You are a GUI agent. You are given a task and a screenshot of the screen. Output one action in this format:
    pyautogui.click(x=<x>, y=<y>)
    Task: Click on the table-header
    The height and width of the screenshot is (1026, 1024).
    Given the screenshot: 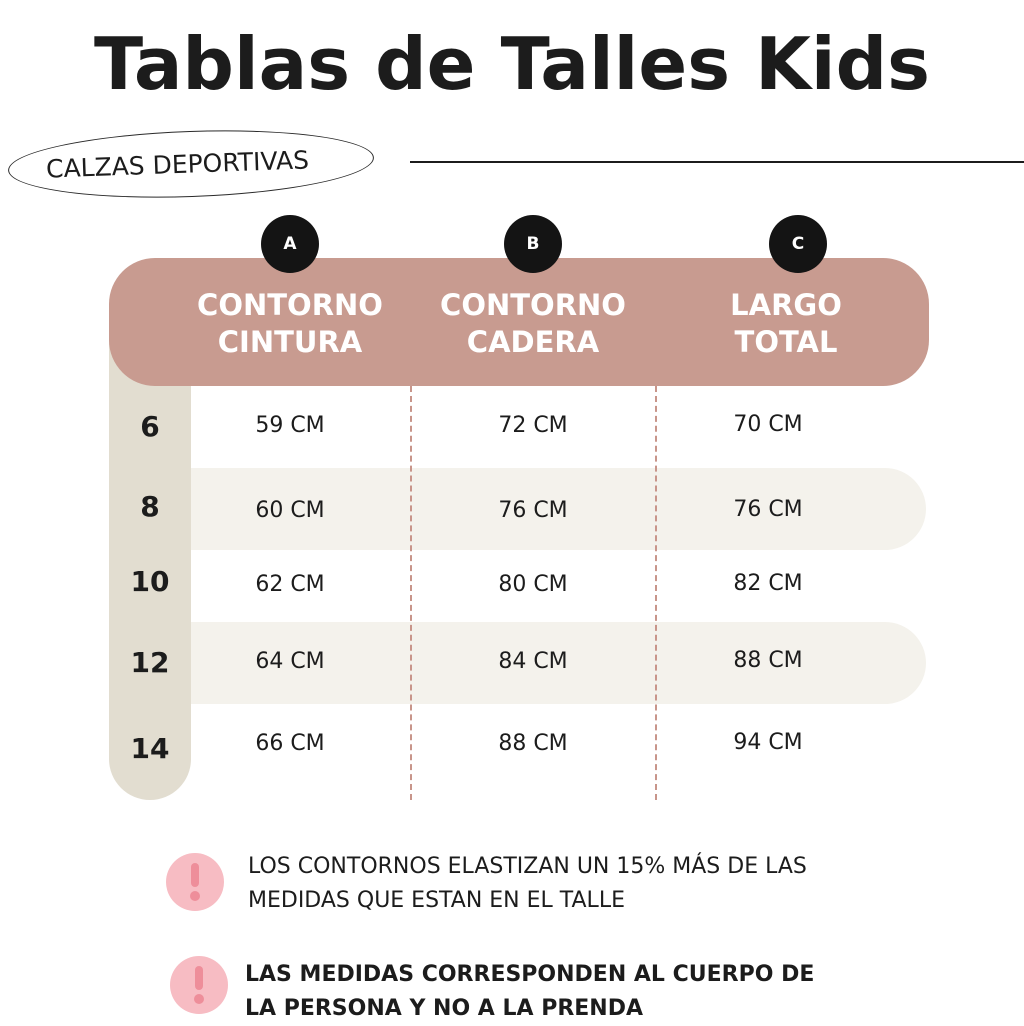 What is the action you would take?
    pyautogui.click(x=519, y=322)
    